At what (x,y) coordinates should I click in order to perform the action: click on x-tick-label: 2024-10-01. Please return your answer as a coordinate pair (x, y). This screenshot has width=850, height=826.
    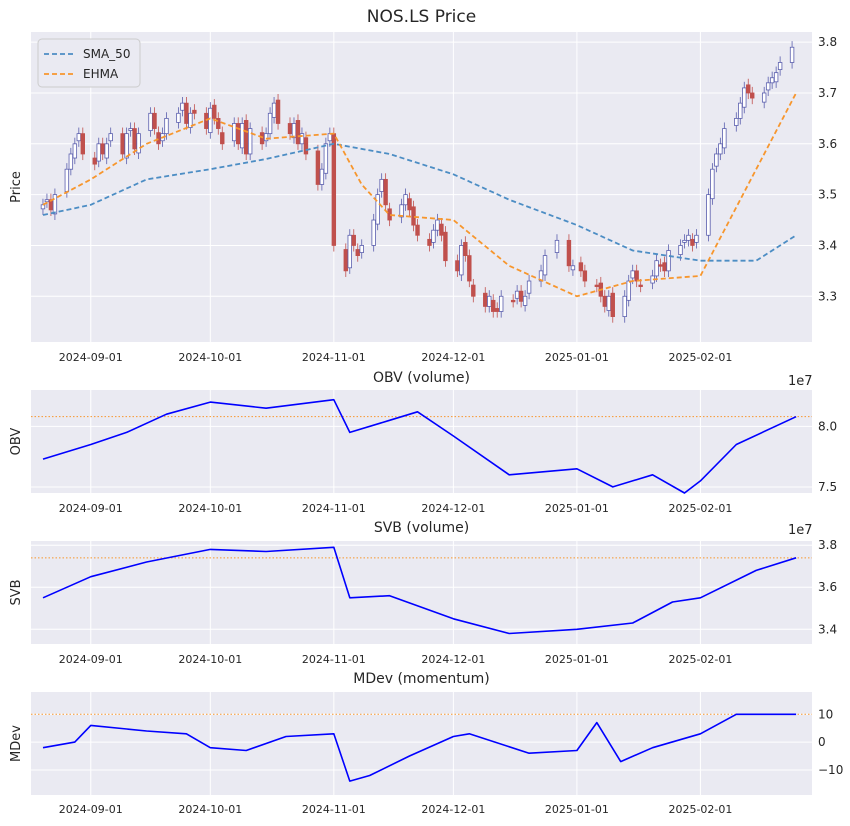
    Looking at the image, I should click on (210, 659).